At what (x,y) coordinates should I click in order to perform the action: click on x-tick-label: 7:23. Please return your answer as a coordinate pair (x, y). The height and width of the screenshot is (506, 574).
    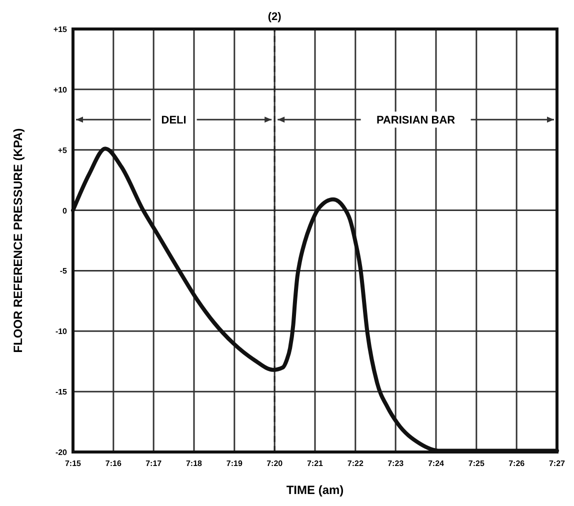
    Looking at the image, I should click on (396, 463).